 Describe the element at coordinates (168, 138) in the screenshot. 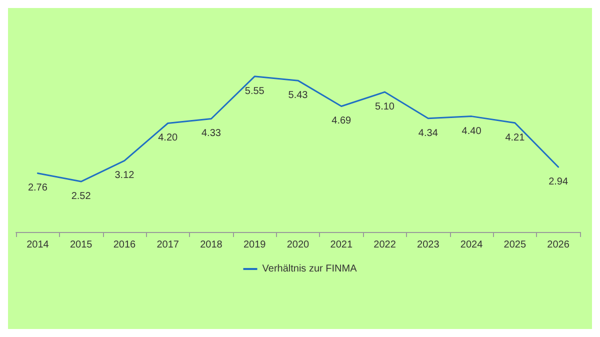

I see `data-label: 4.20` at that location.